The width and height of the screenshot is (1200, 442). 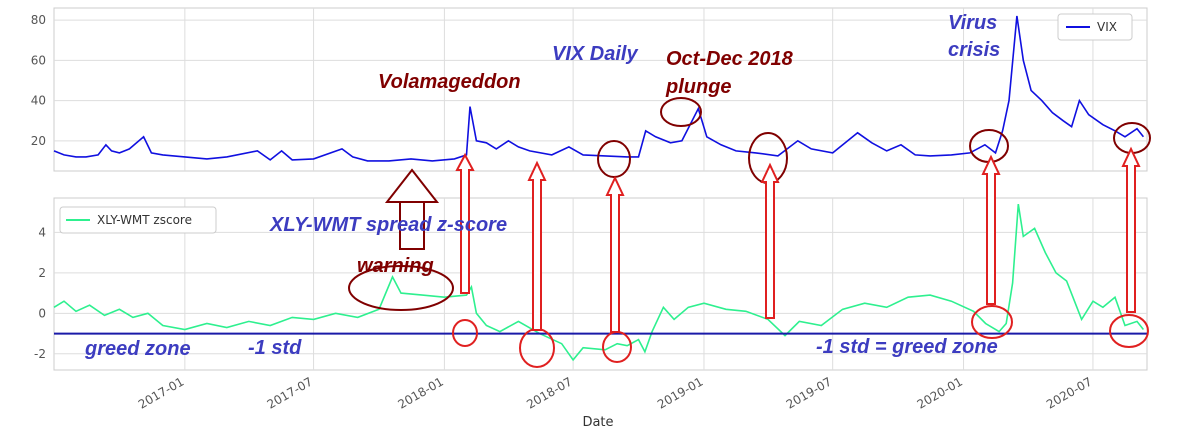 I want to click on zscore-y-ticks: -2 0 2 4, so click(x=40, y=292).